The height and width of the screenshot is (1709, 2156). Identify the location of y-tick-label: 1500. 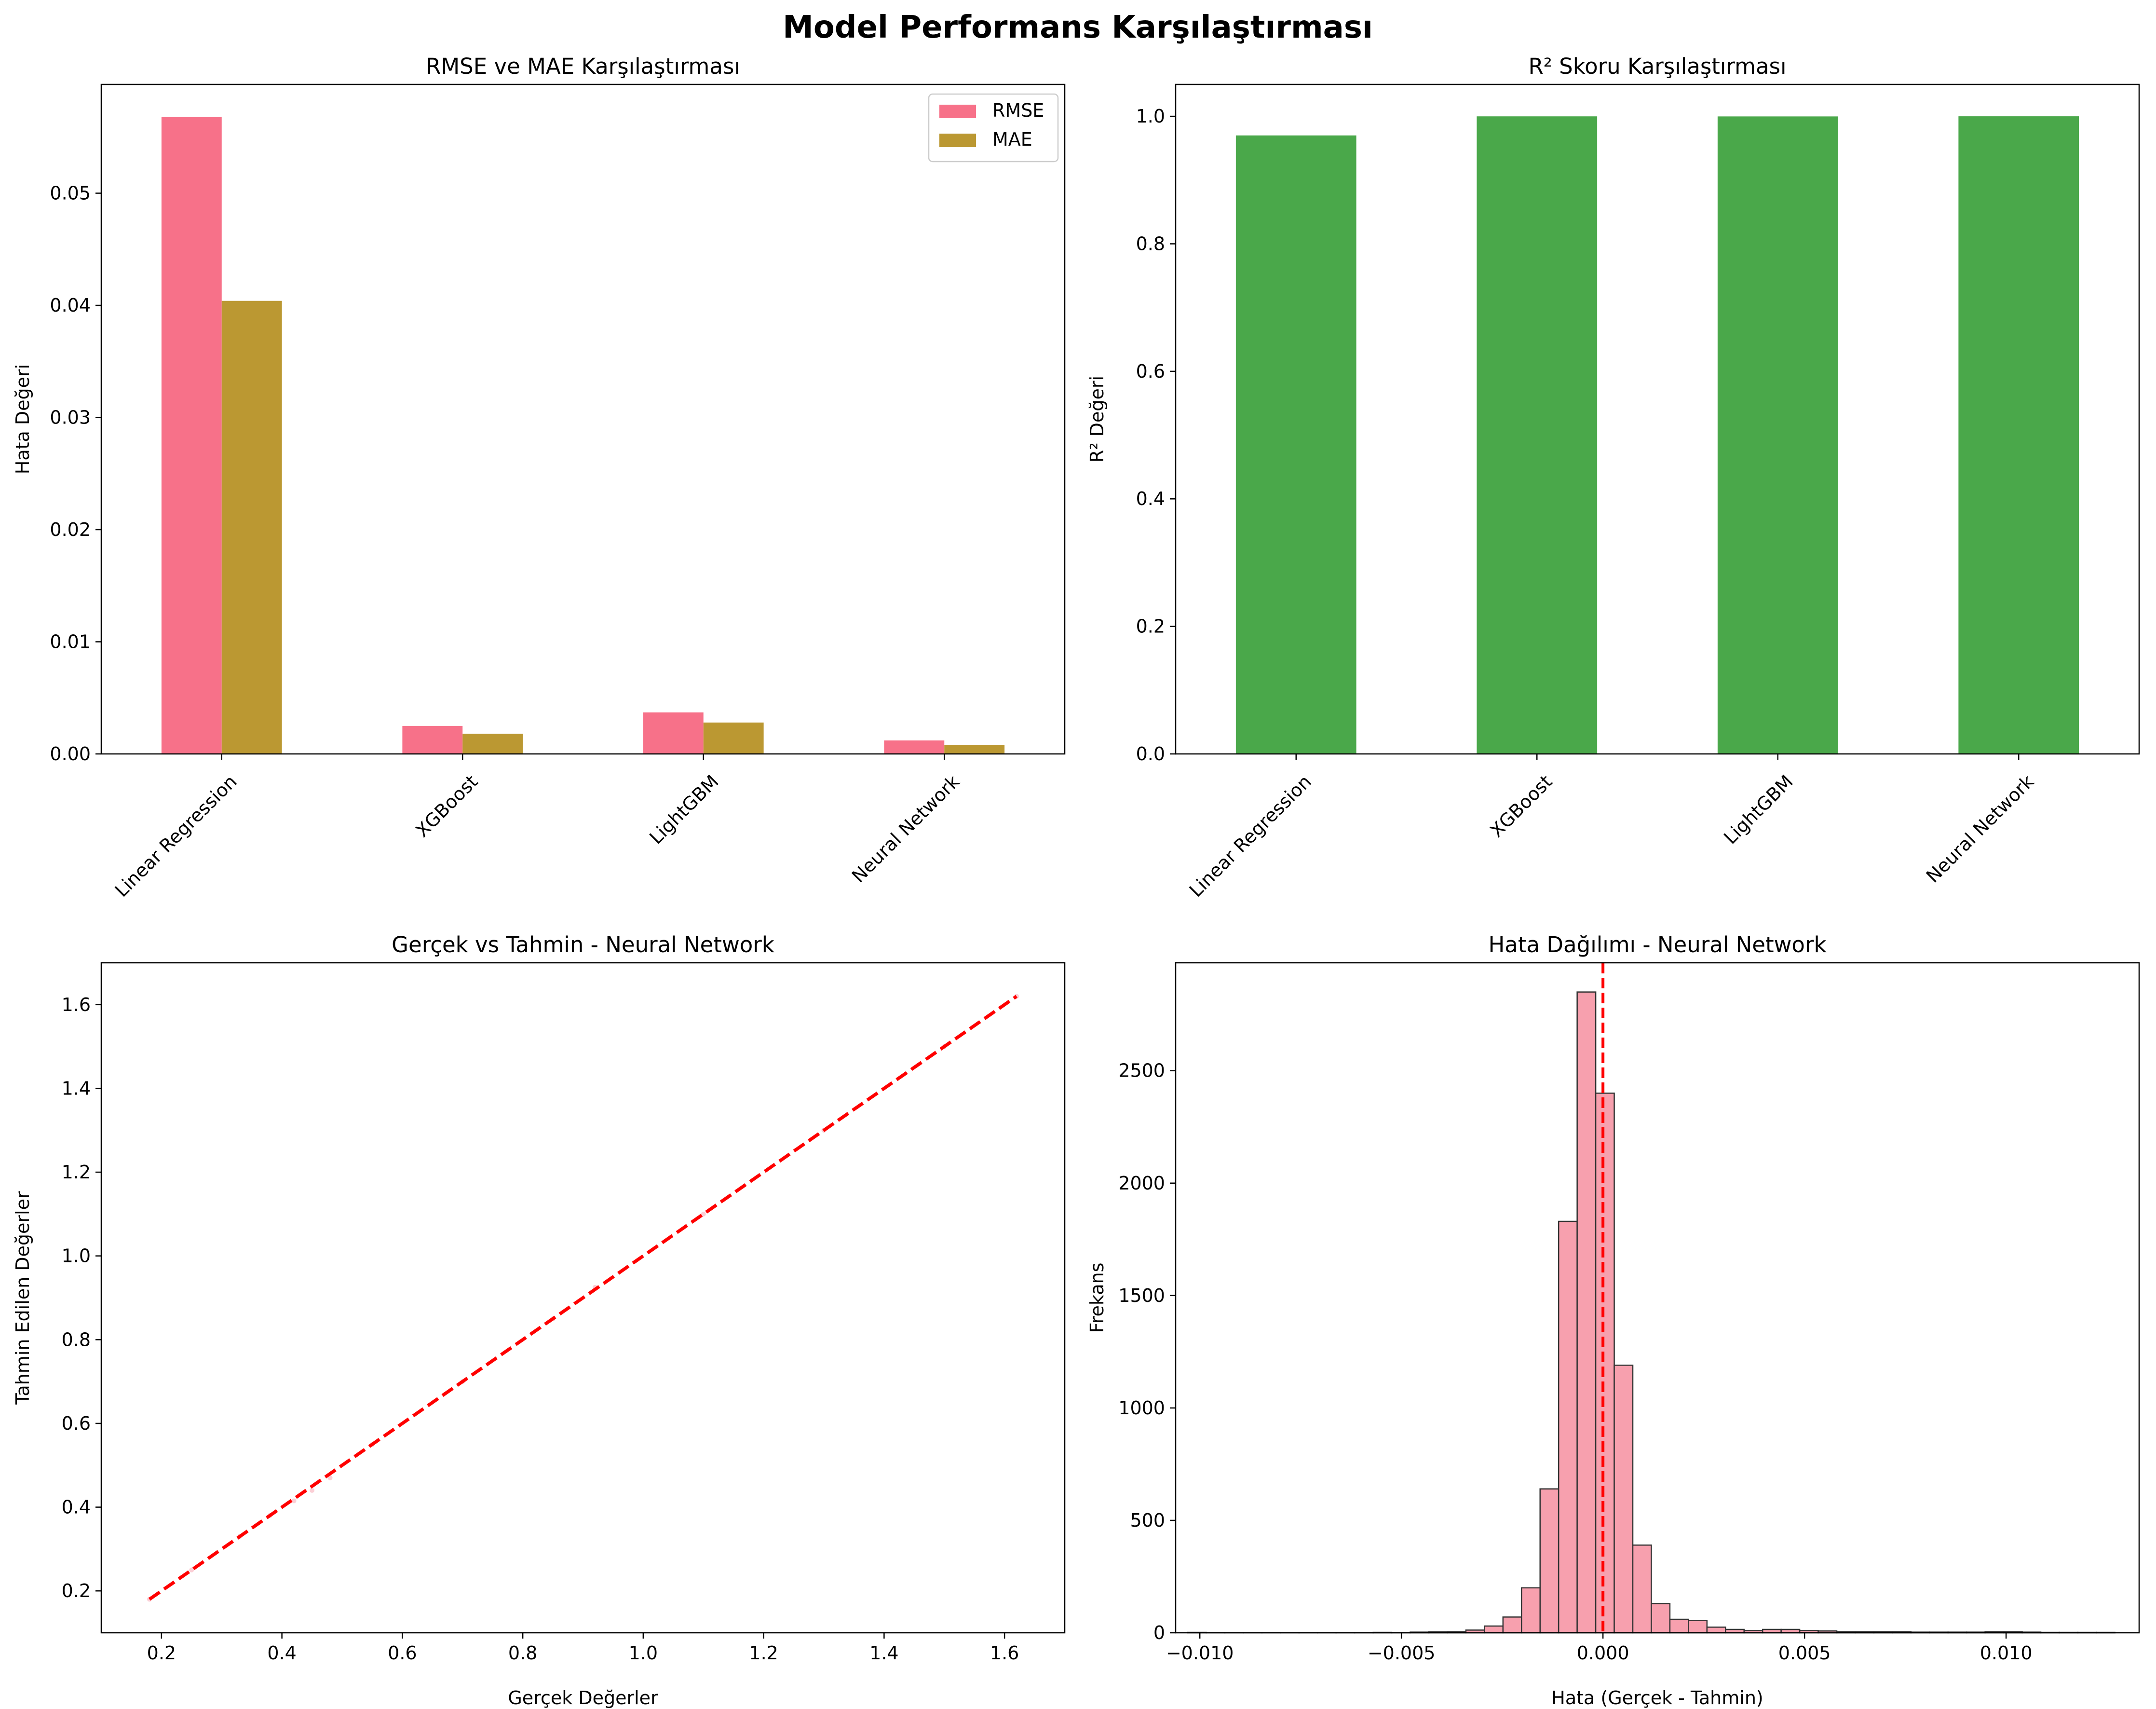
(1141, 1295).